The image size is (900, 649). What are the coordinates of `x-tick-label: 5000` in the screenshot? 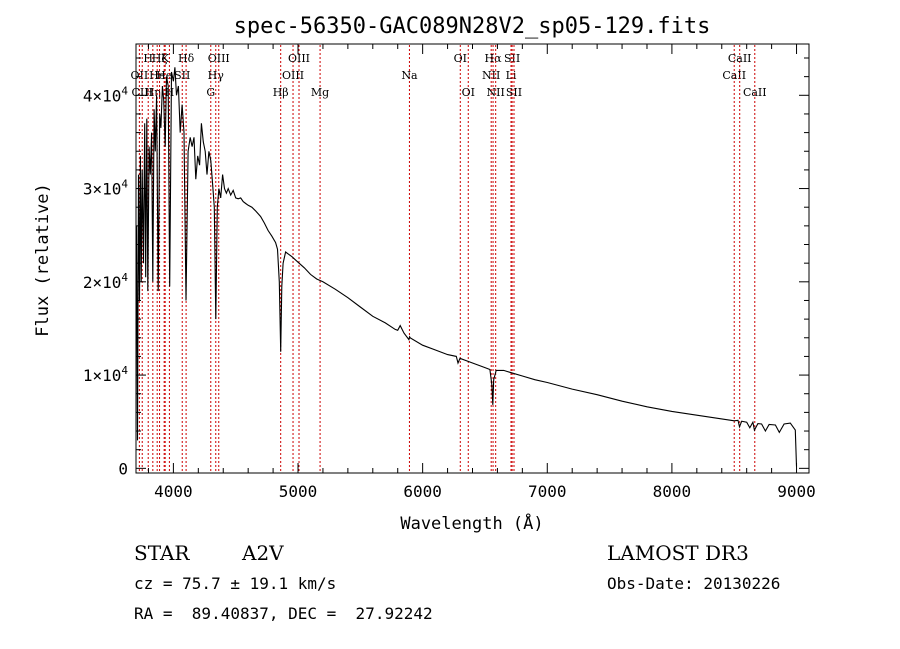 It's located at (298, 491).